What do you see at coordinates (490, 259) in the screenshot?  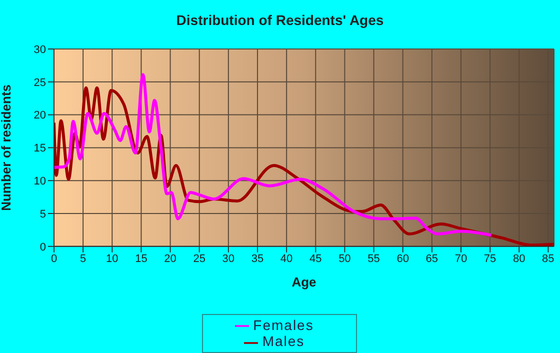 I see `x-tick-label: 75` at bounding box center [490, 259].